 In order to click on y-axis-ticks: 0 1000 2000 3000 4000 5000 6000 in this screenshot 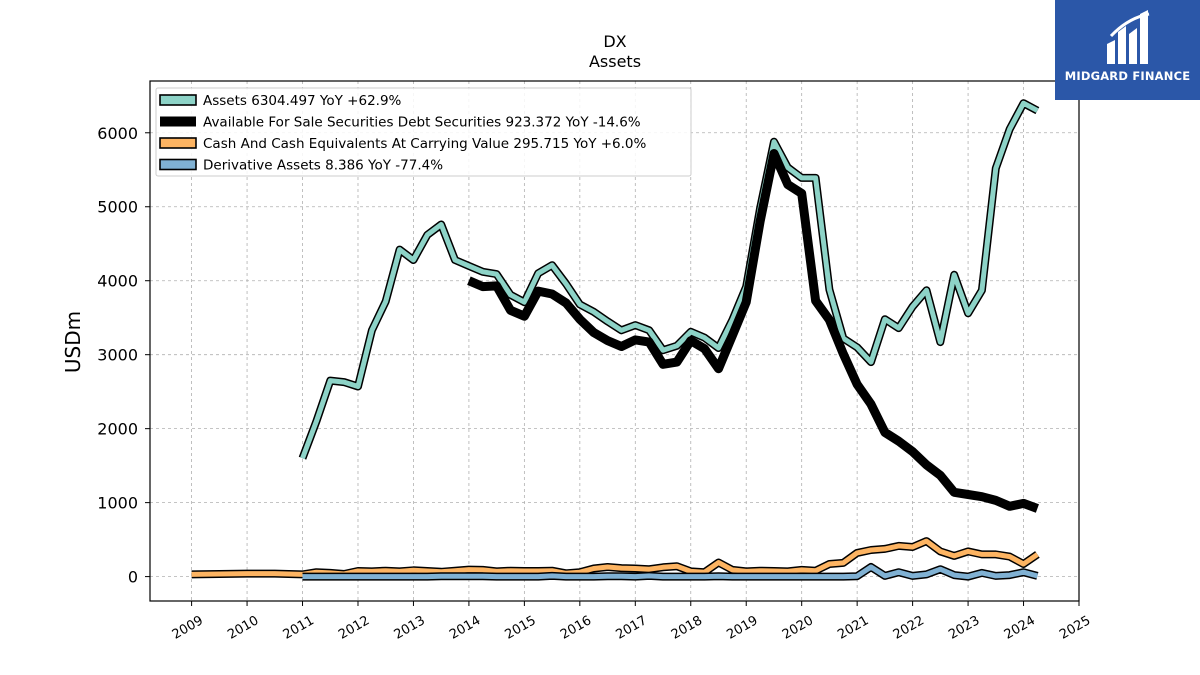, I will do `click(123, 355)`.